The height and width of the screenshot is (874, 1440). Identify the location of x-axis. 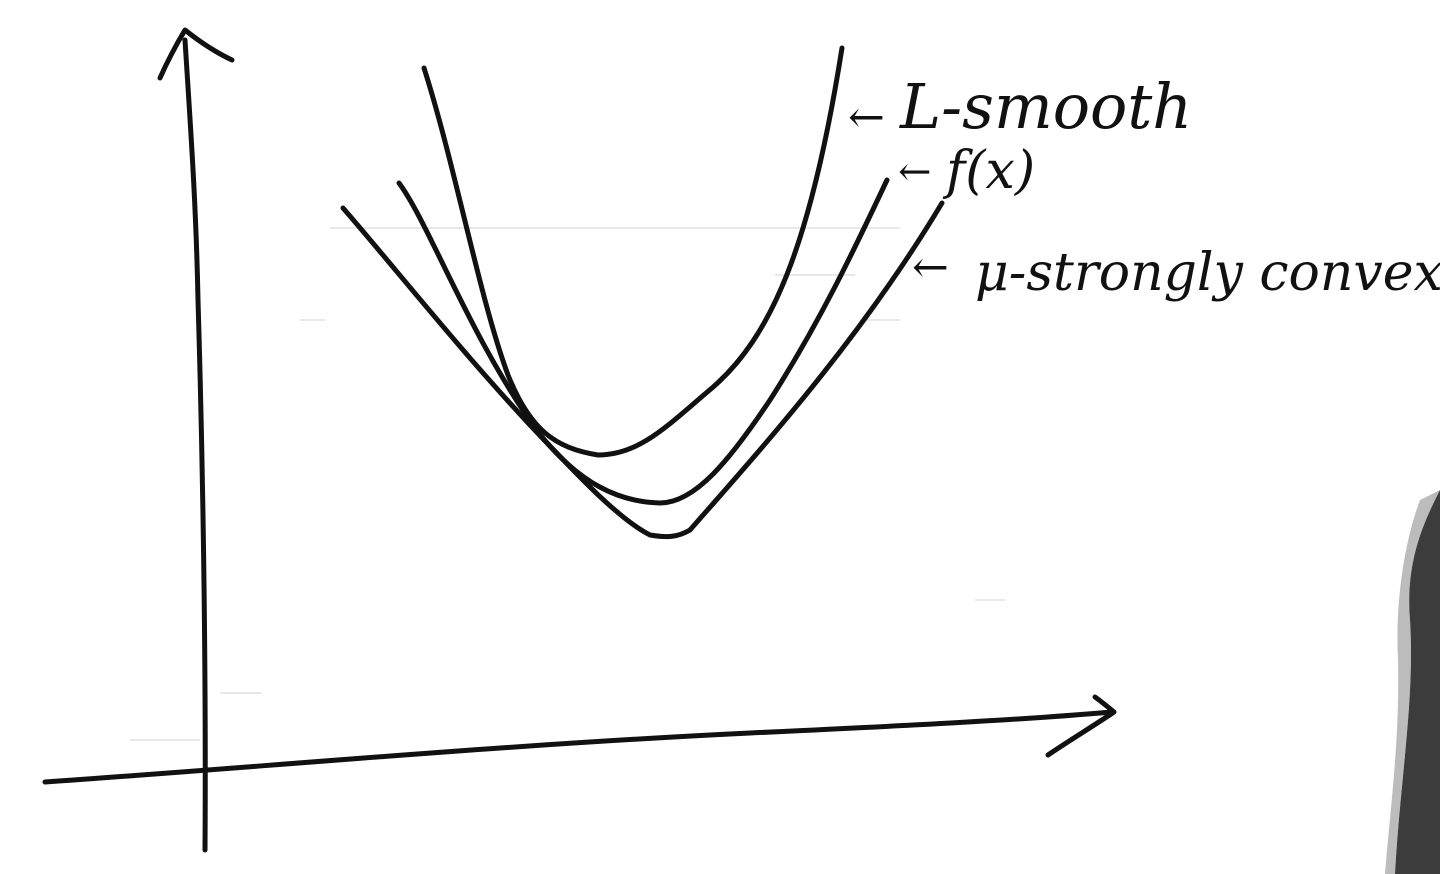
(578, 747).